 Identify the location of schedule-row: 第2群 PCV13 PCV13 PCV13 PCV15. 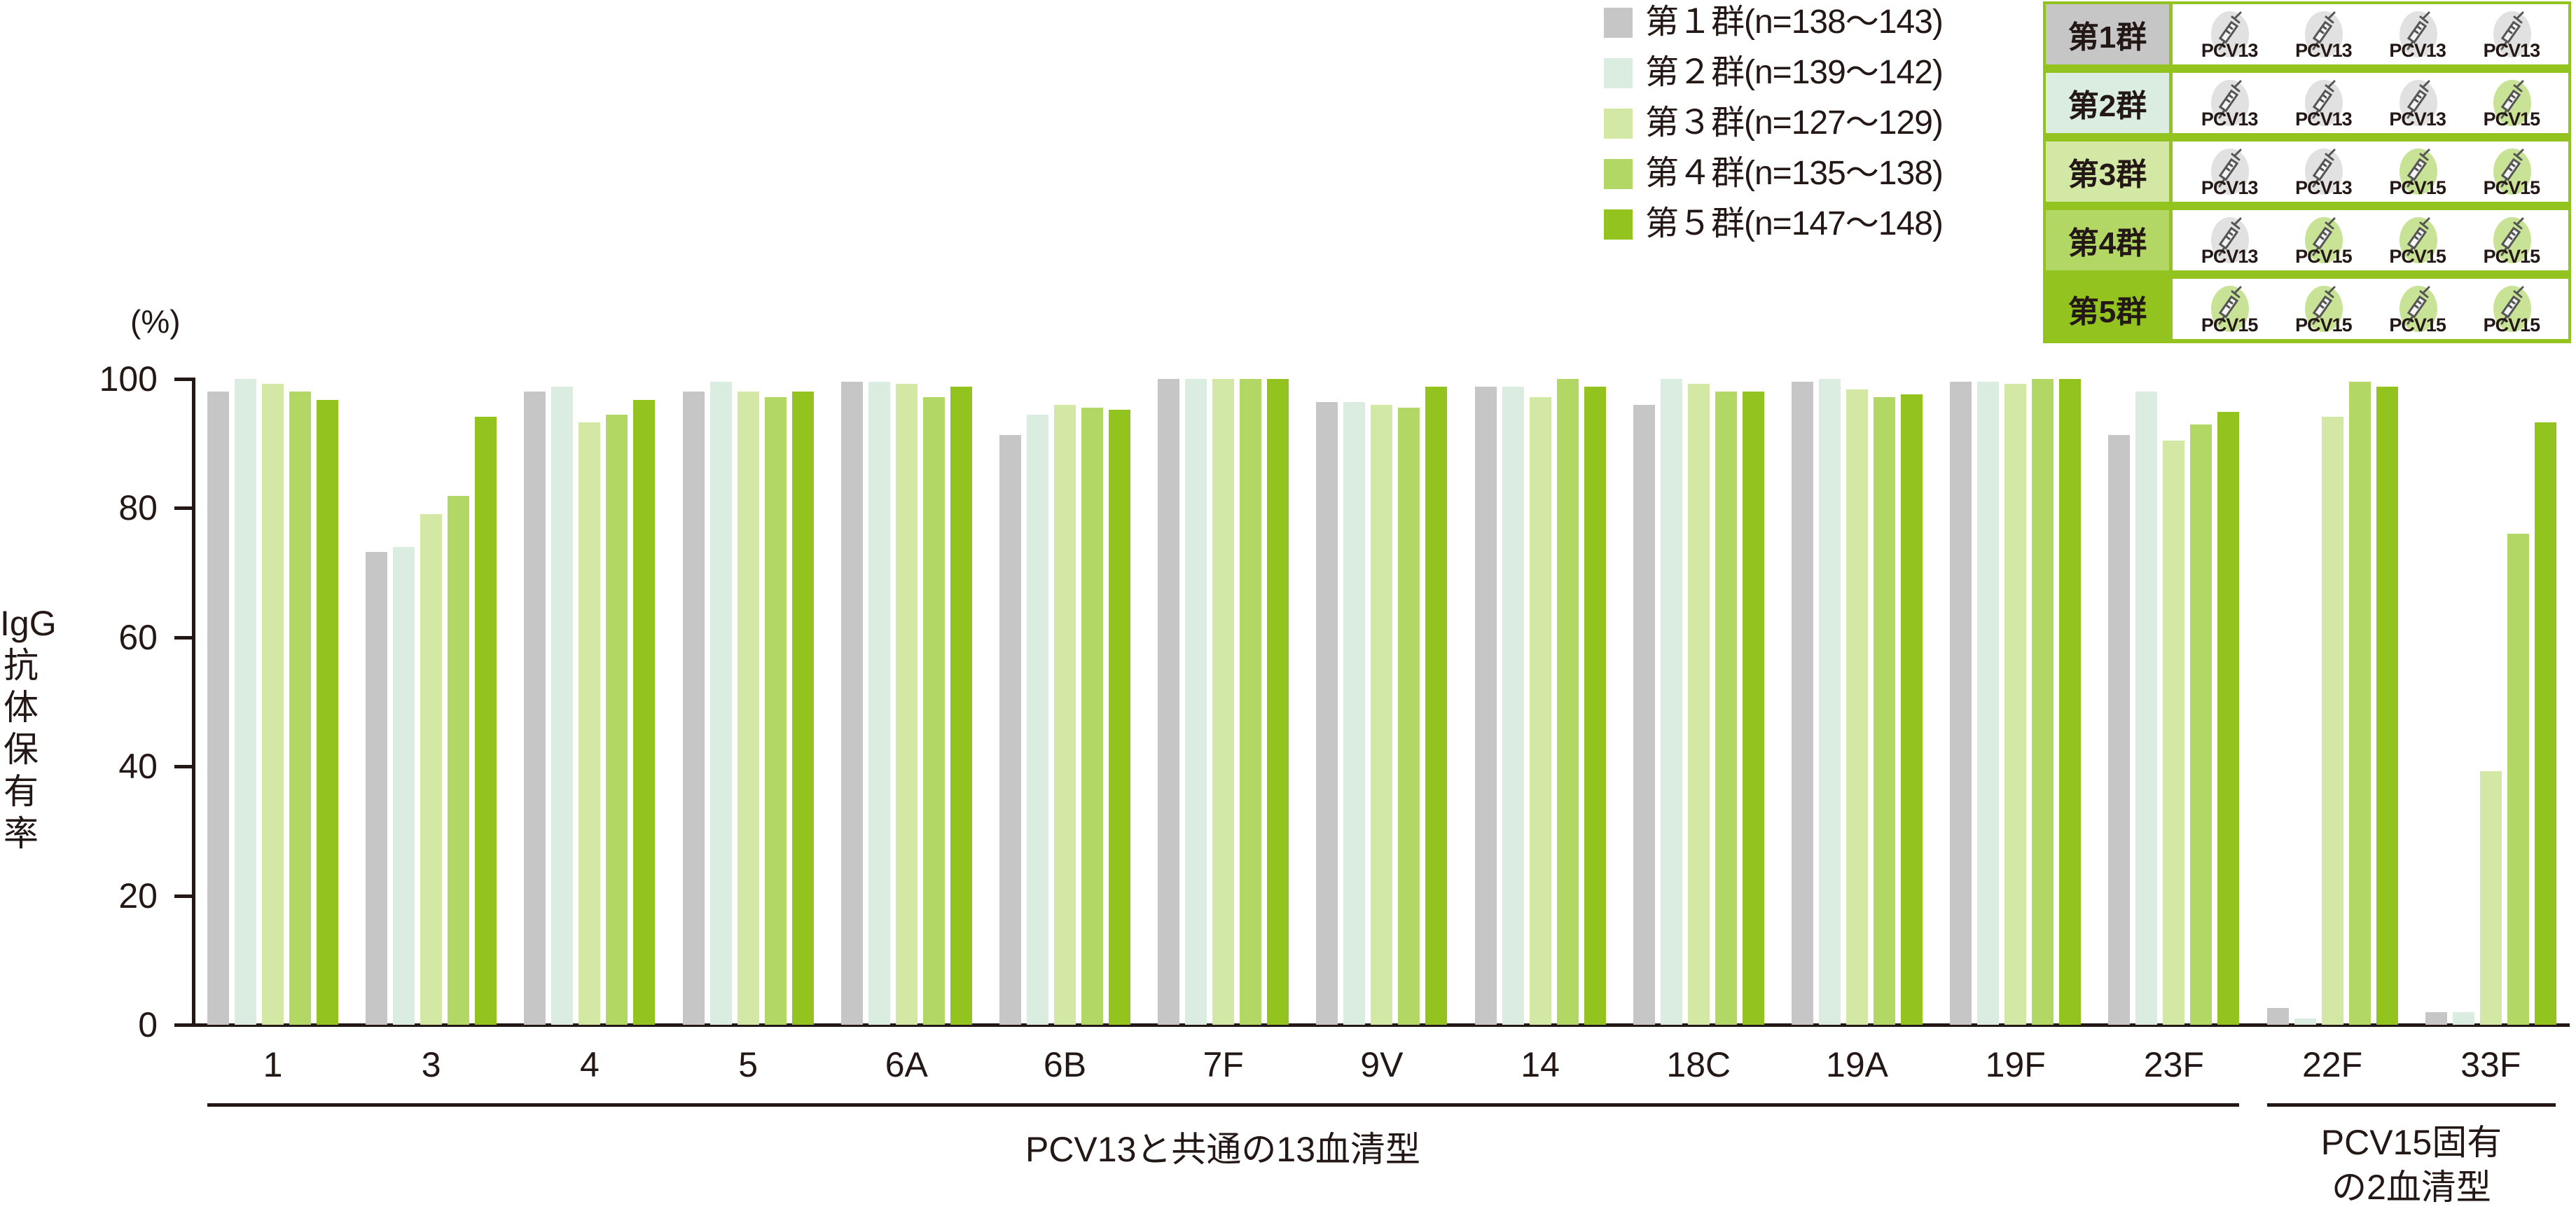
(2307, 103).